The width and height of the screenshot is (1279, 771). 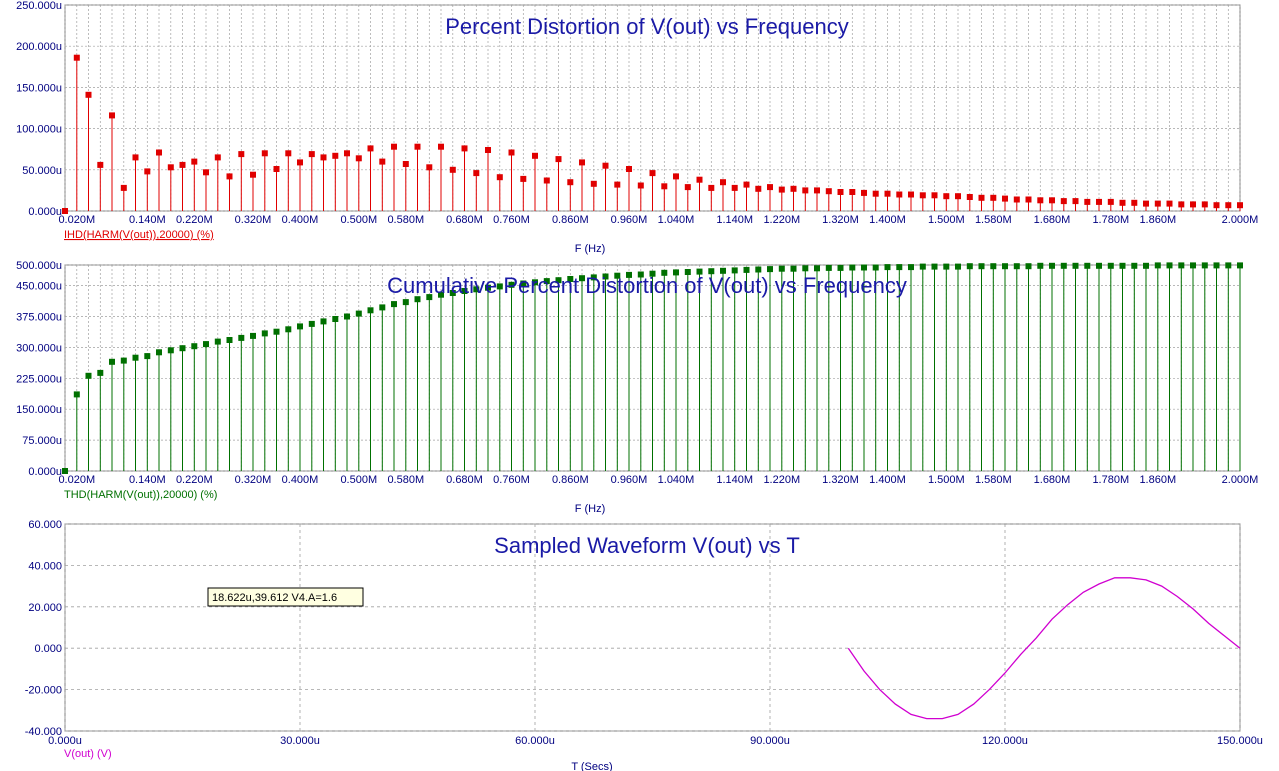 What do you see at coordinates (570, 480) in the screenshot?
I see `x-tick-label: 0.860M` at bounding box center [570, 480].